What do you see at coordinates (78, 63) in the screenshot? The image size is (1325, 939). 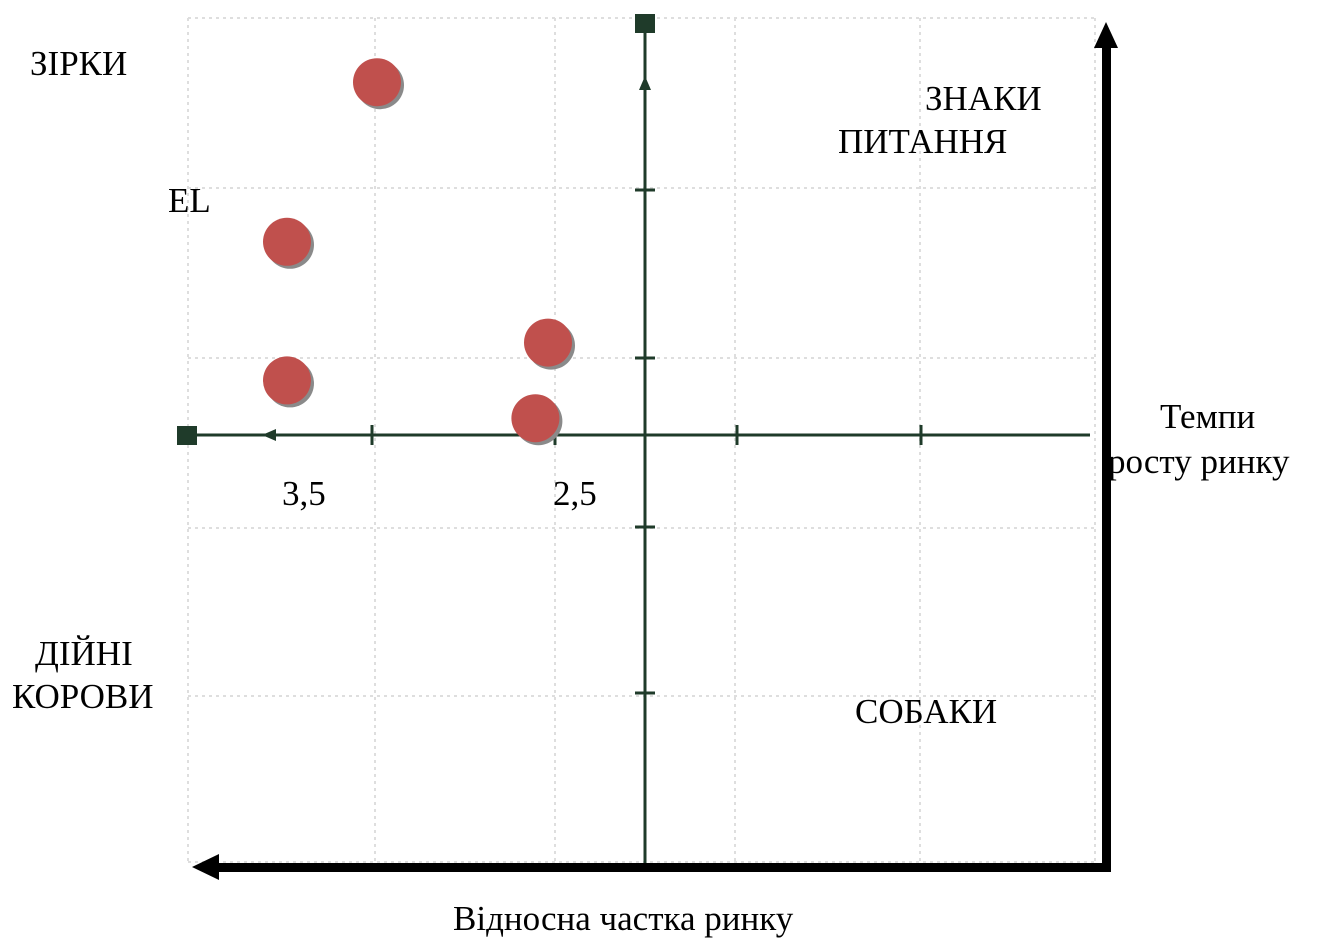 I see `quadrant-stars-label: ЗІРКИ` at bounding box center [78, 63].